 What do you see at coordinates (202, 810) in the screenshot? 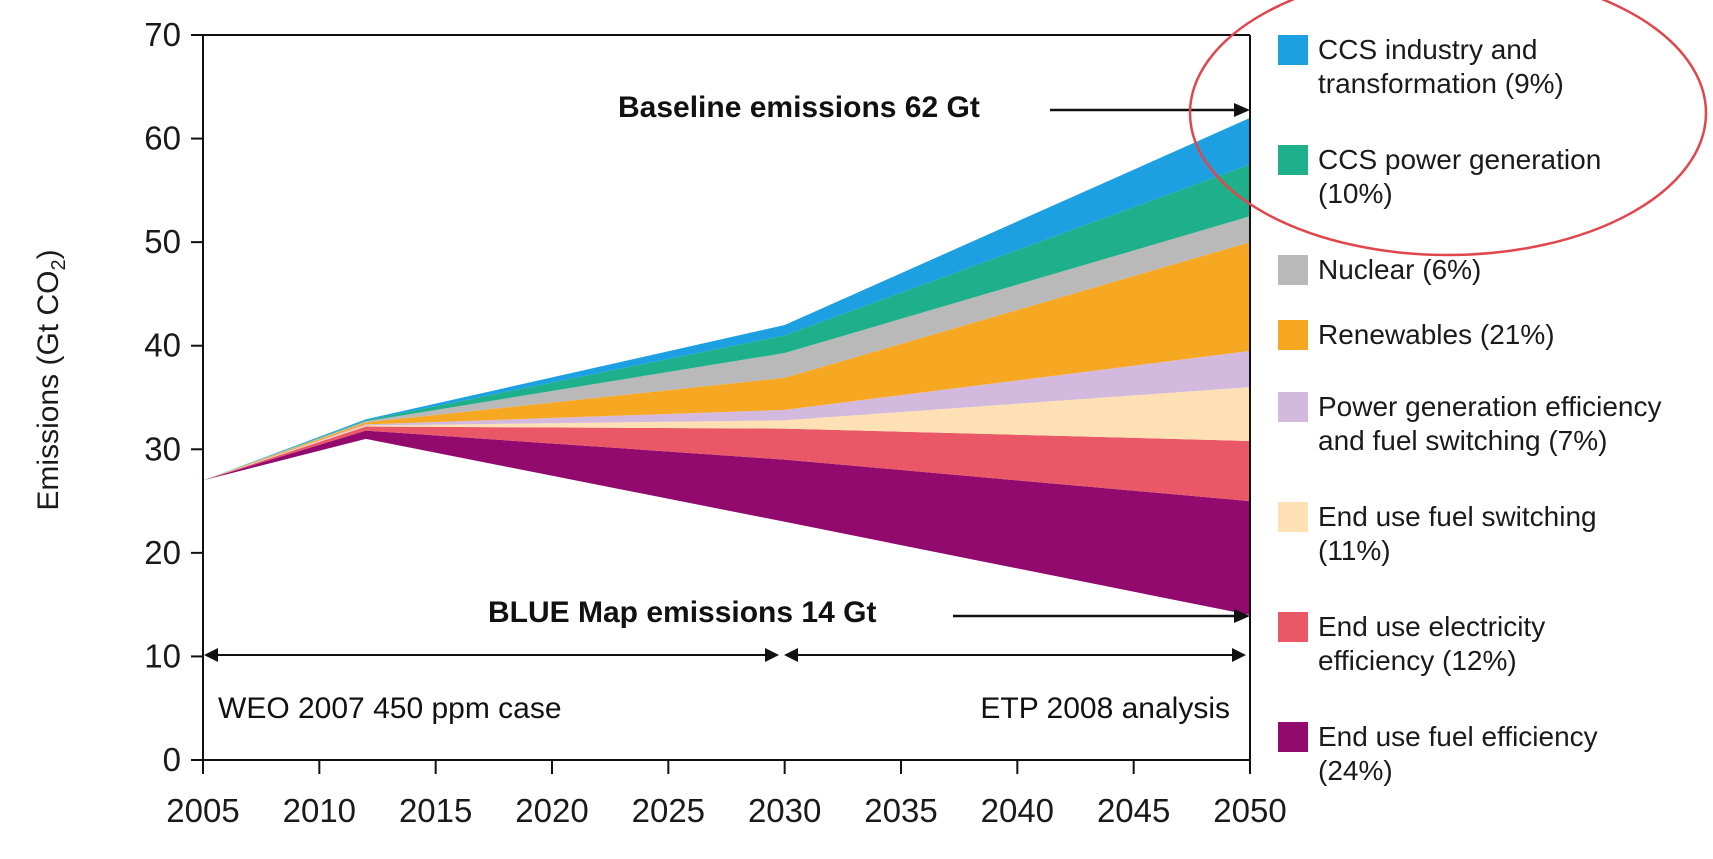
I see `x-tick-label: 2005` at bounding box center [202, 810].